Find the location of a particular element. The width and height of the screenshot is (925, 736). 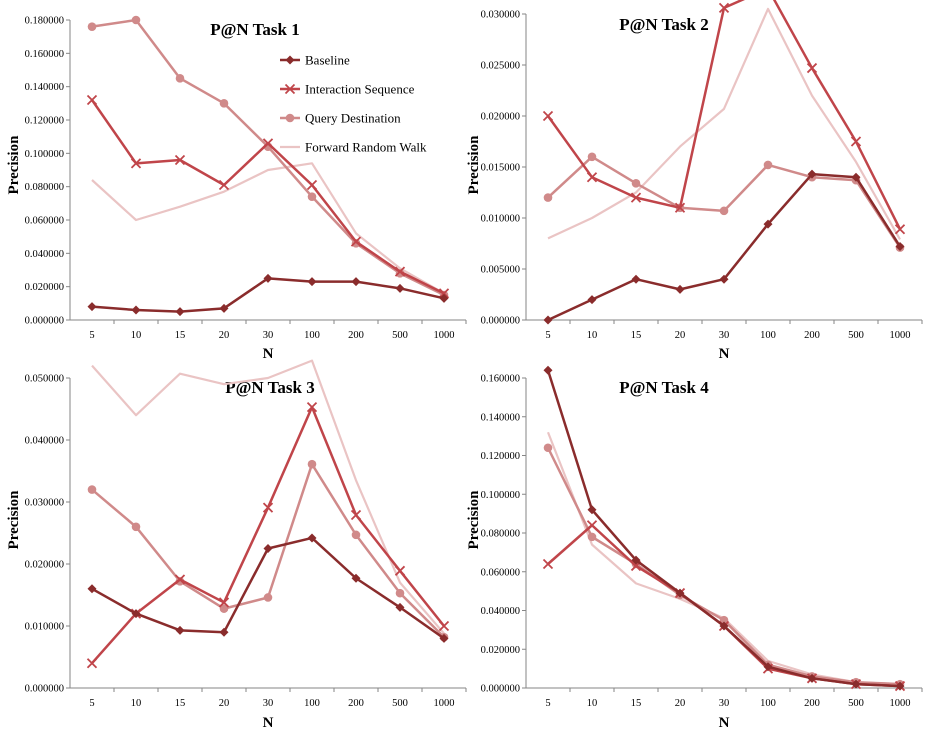

legend-marker-interaction is located at coordinates (290, 89).